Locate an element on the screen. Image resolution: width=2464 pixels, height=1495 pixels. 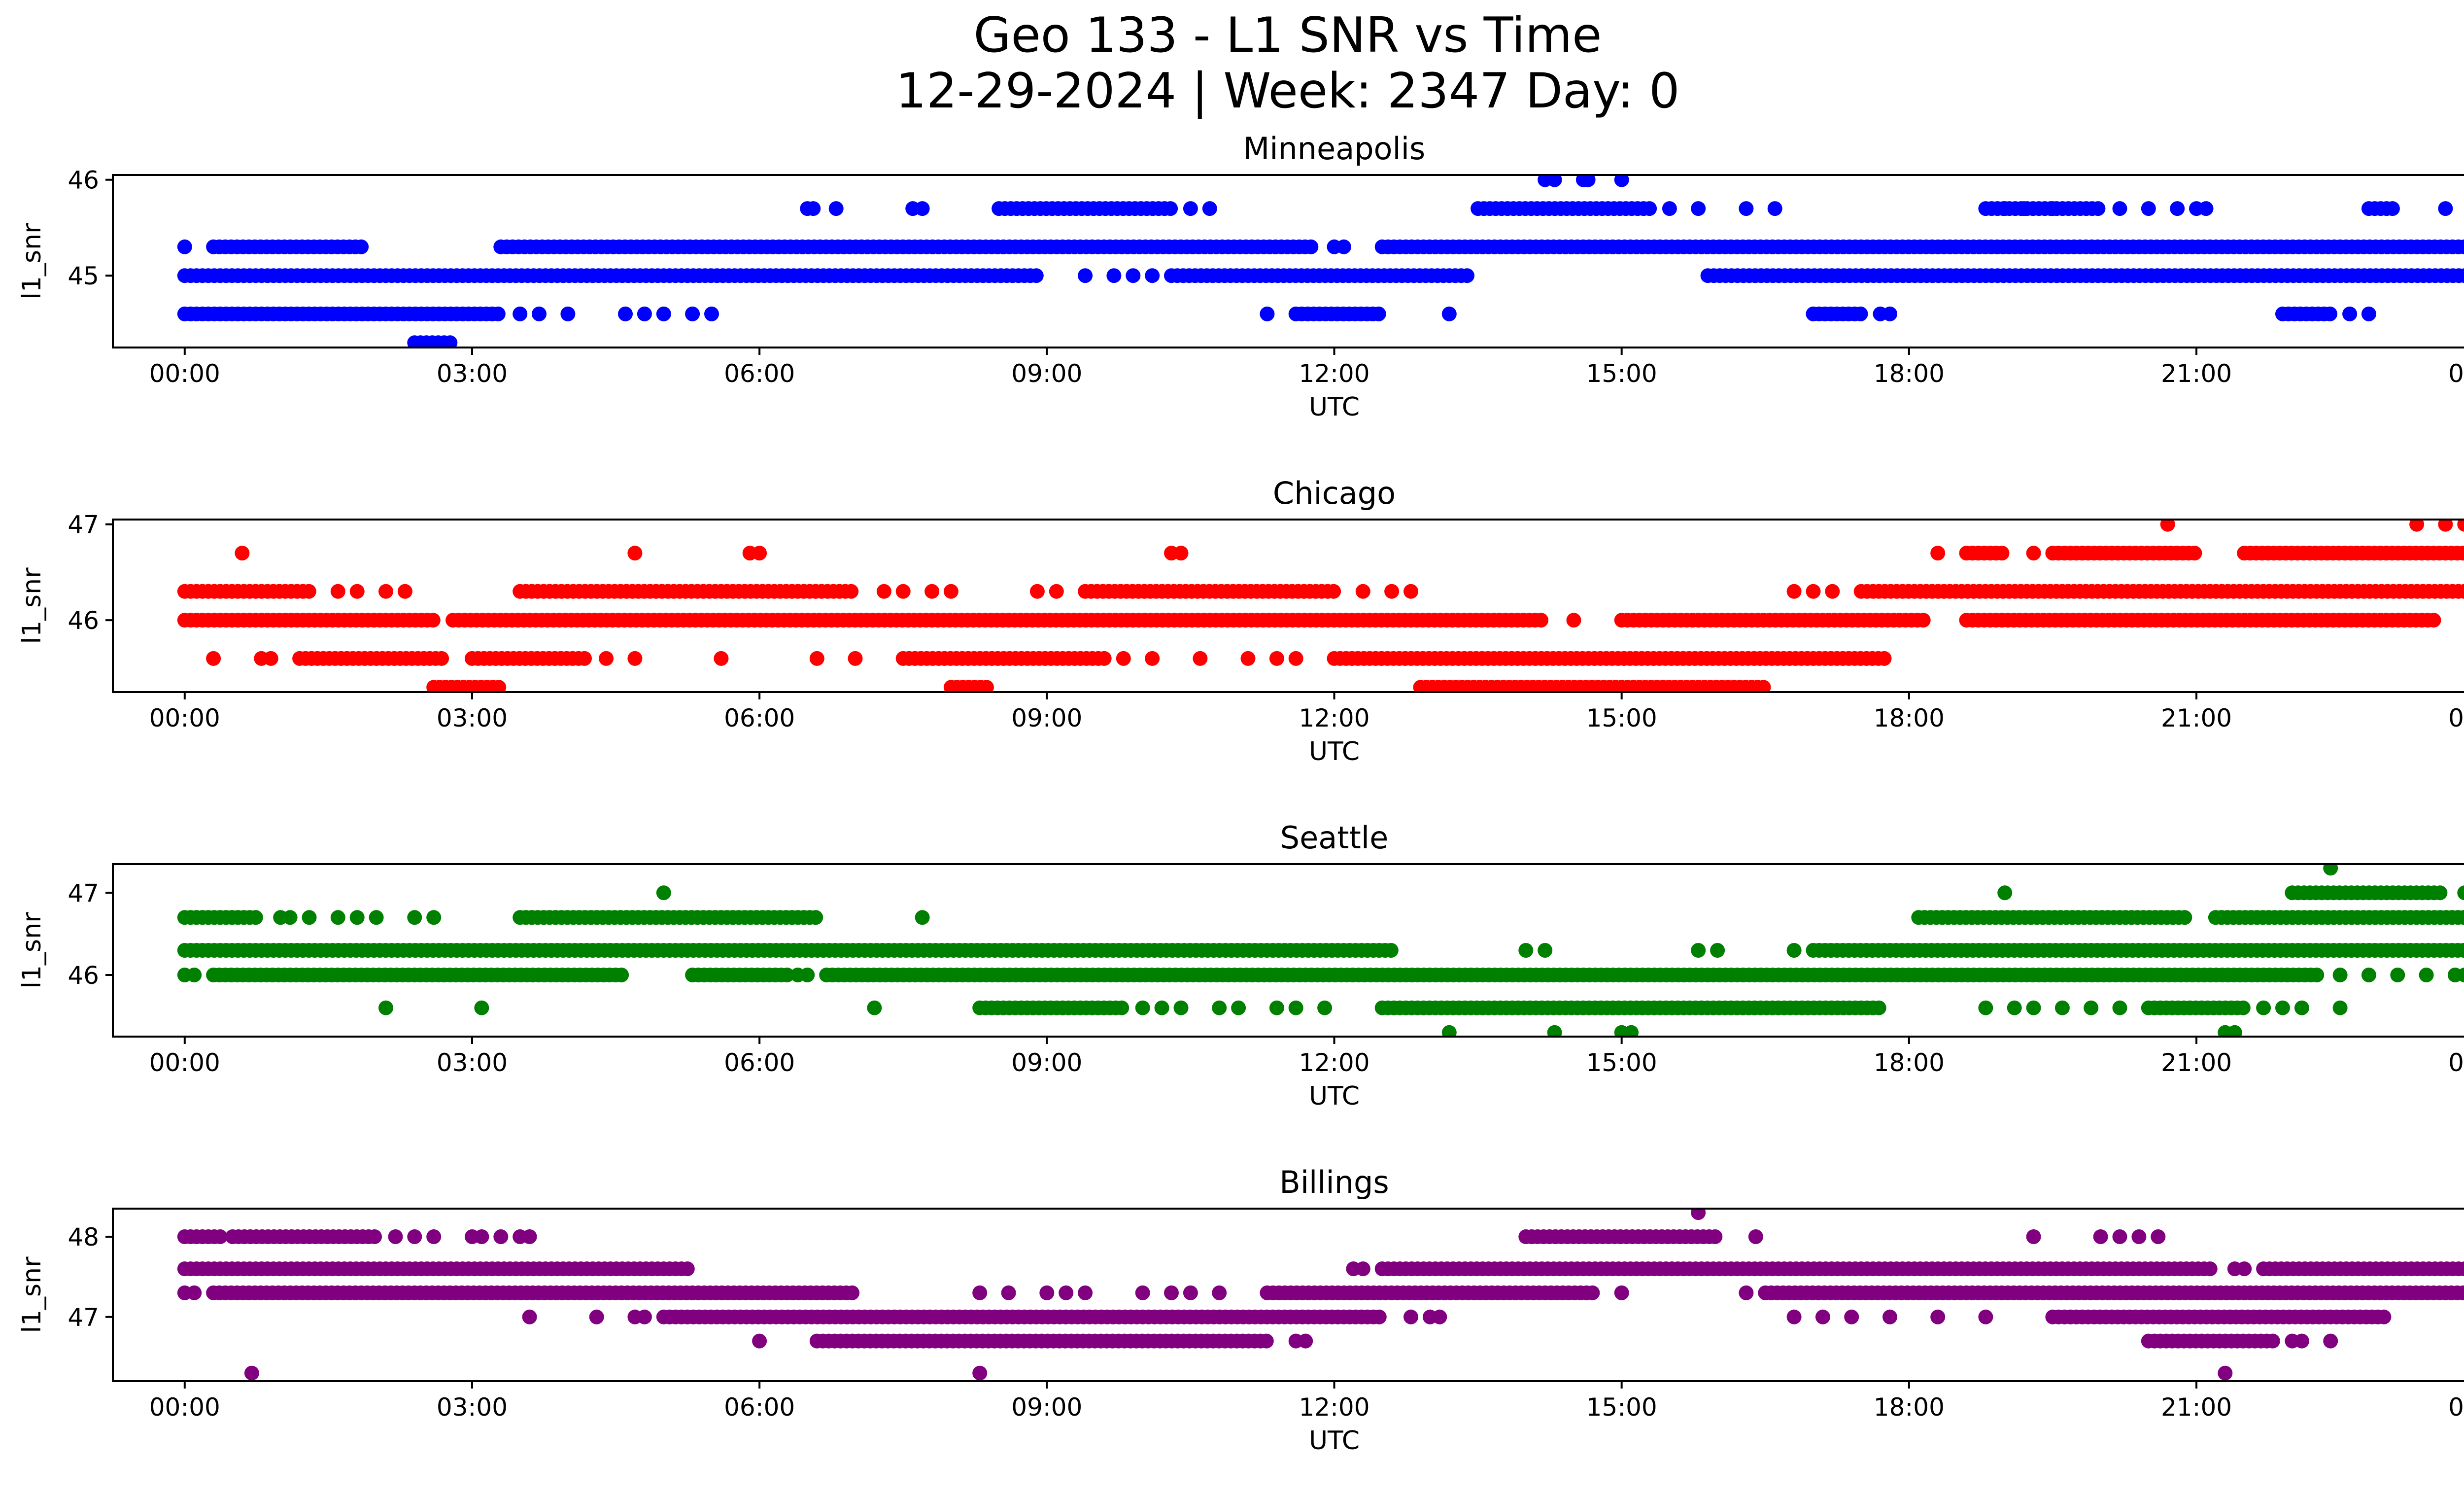
y-tick-label: 48 is located at coordinates (83, 1237).